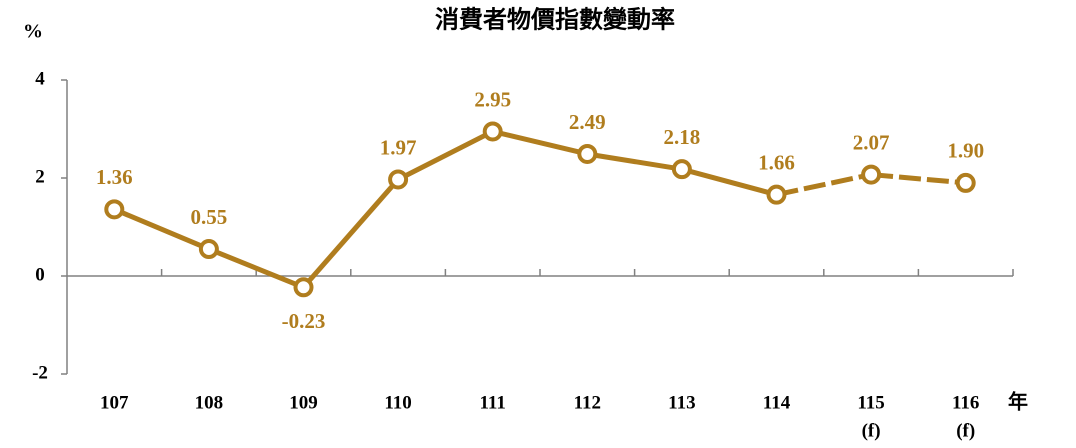 Image resolution: width=1076 pixels, height=448 pixels. Describe the element at coordinates (777, 402) in the screenshot. I see `x-tick-label: 114` at that location.